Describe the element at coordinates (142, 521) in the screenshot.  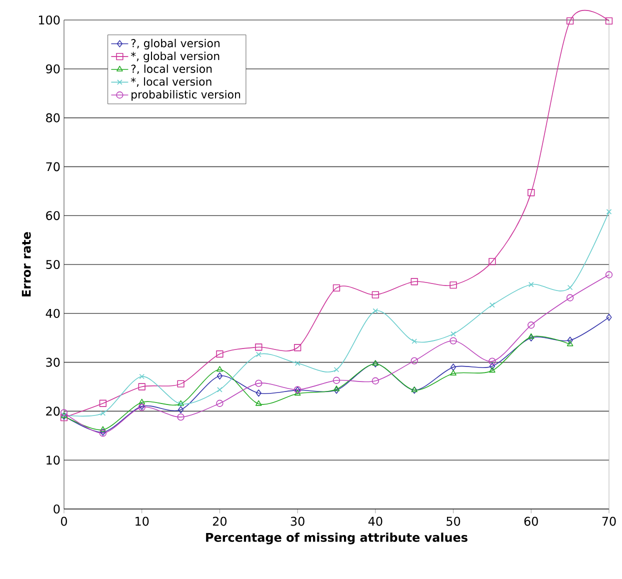
I see `x-tick-label: 10` at that location.